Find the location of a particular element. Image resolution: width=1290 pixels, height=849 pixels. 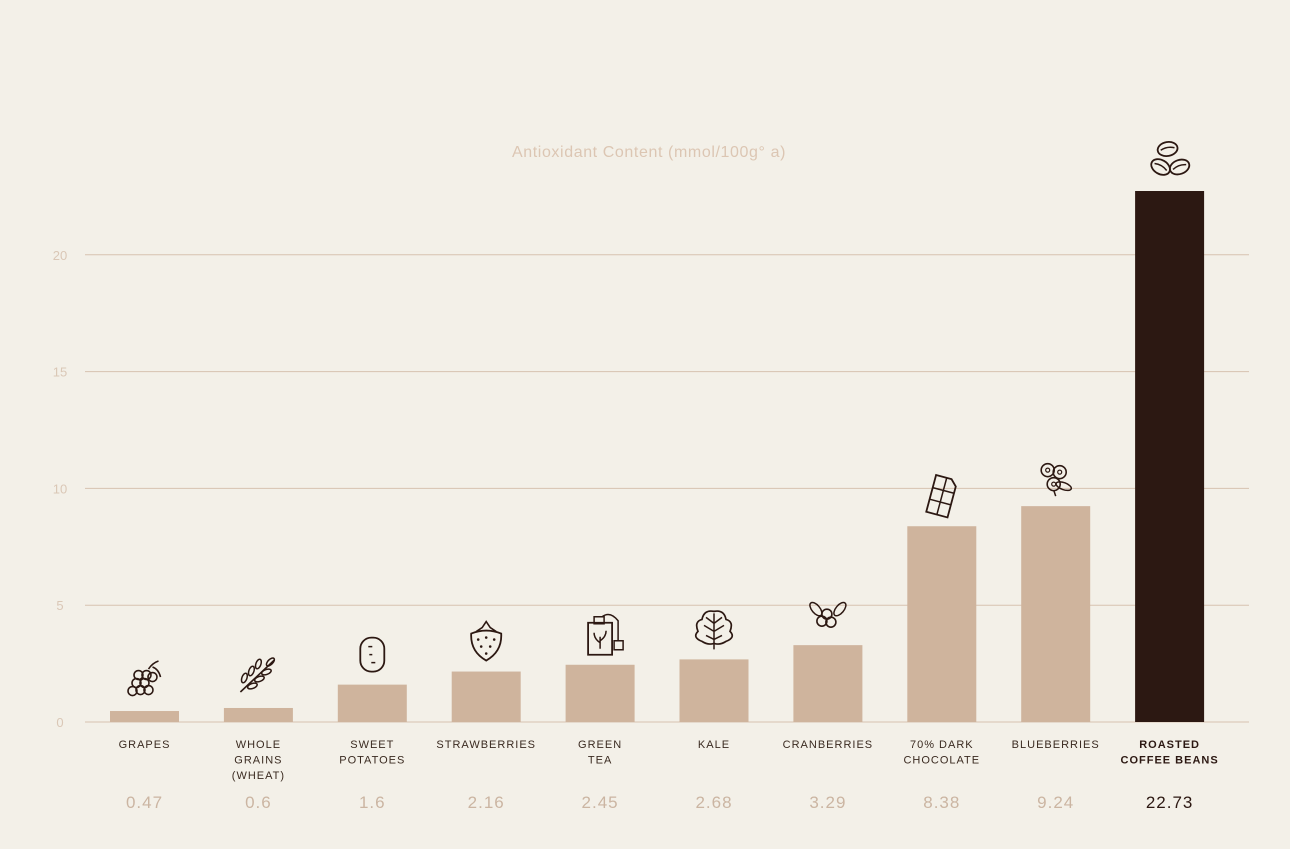

value-labels: 0.47 0.6 1.6 2.16 2.45 2.68 3.29 8.38 9.24 22.73 is located at coordinates (660, 802).